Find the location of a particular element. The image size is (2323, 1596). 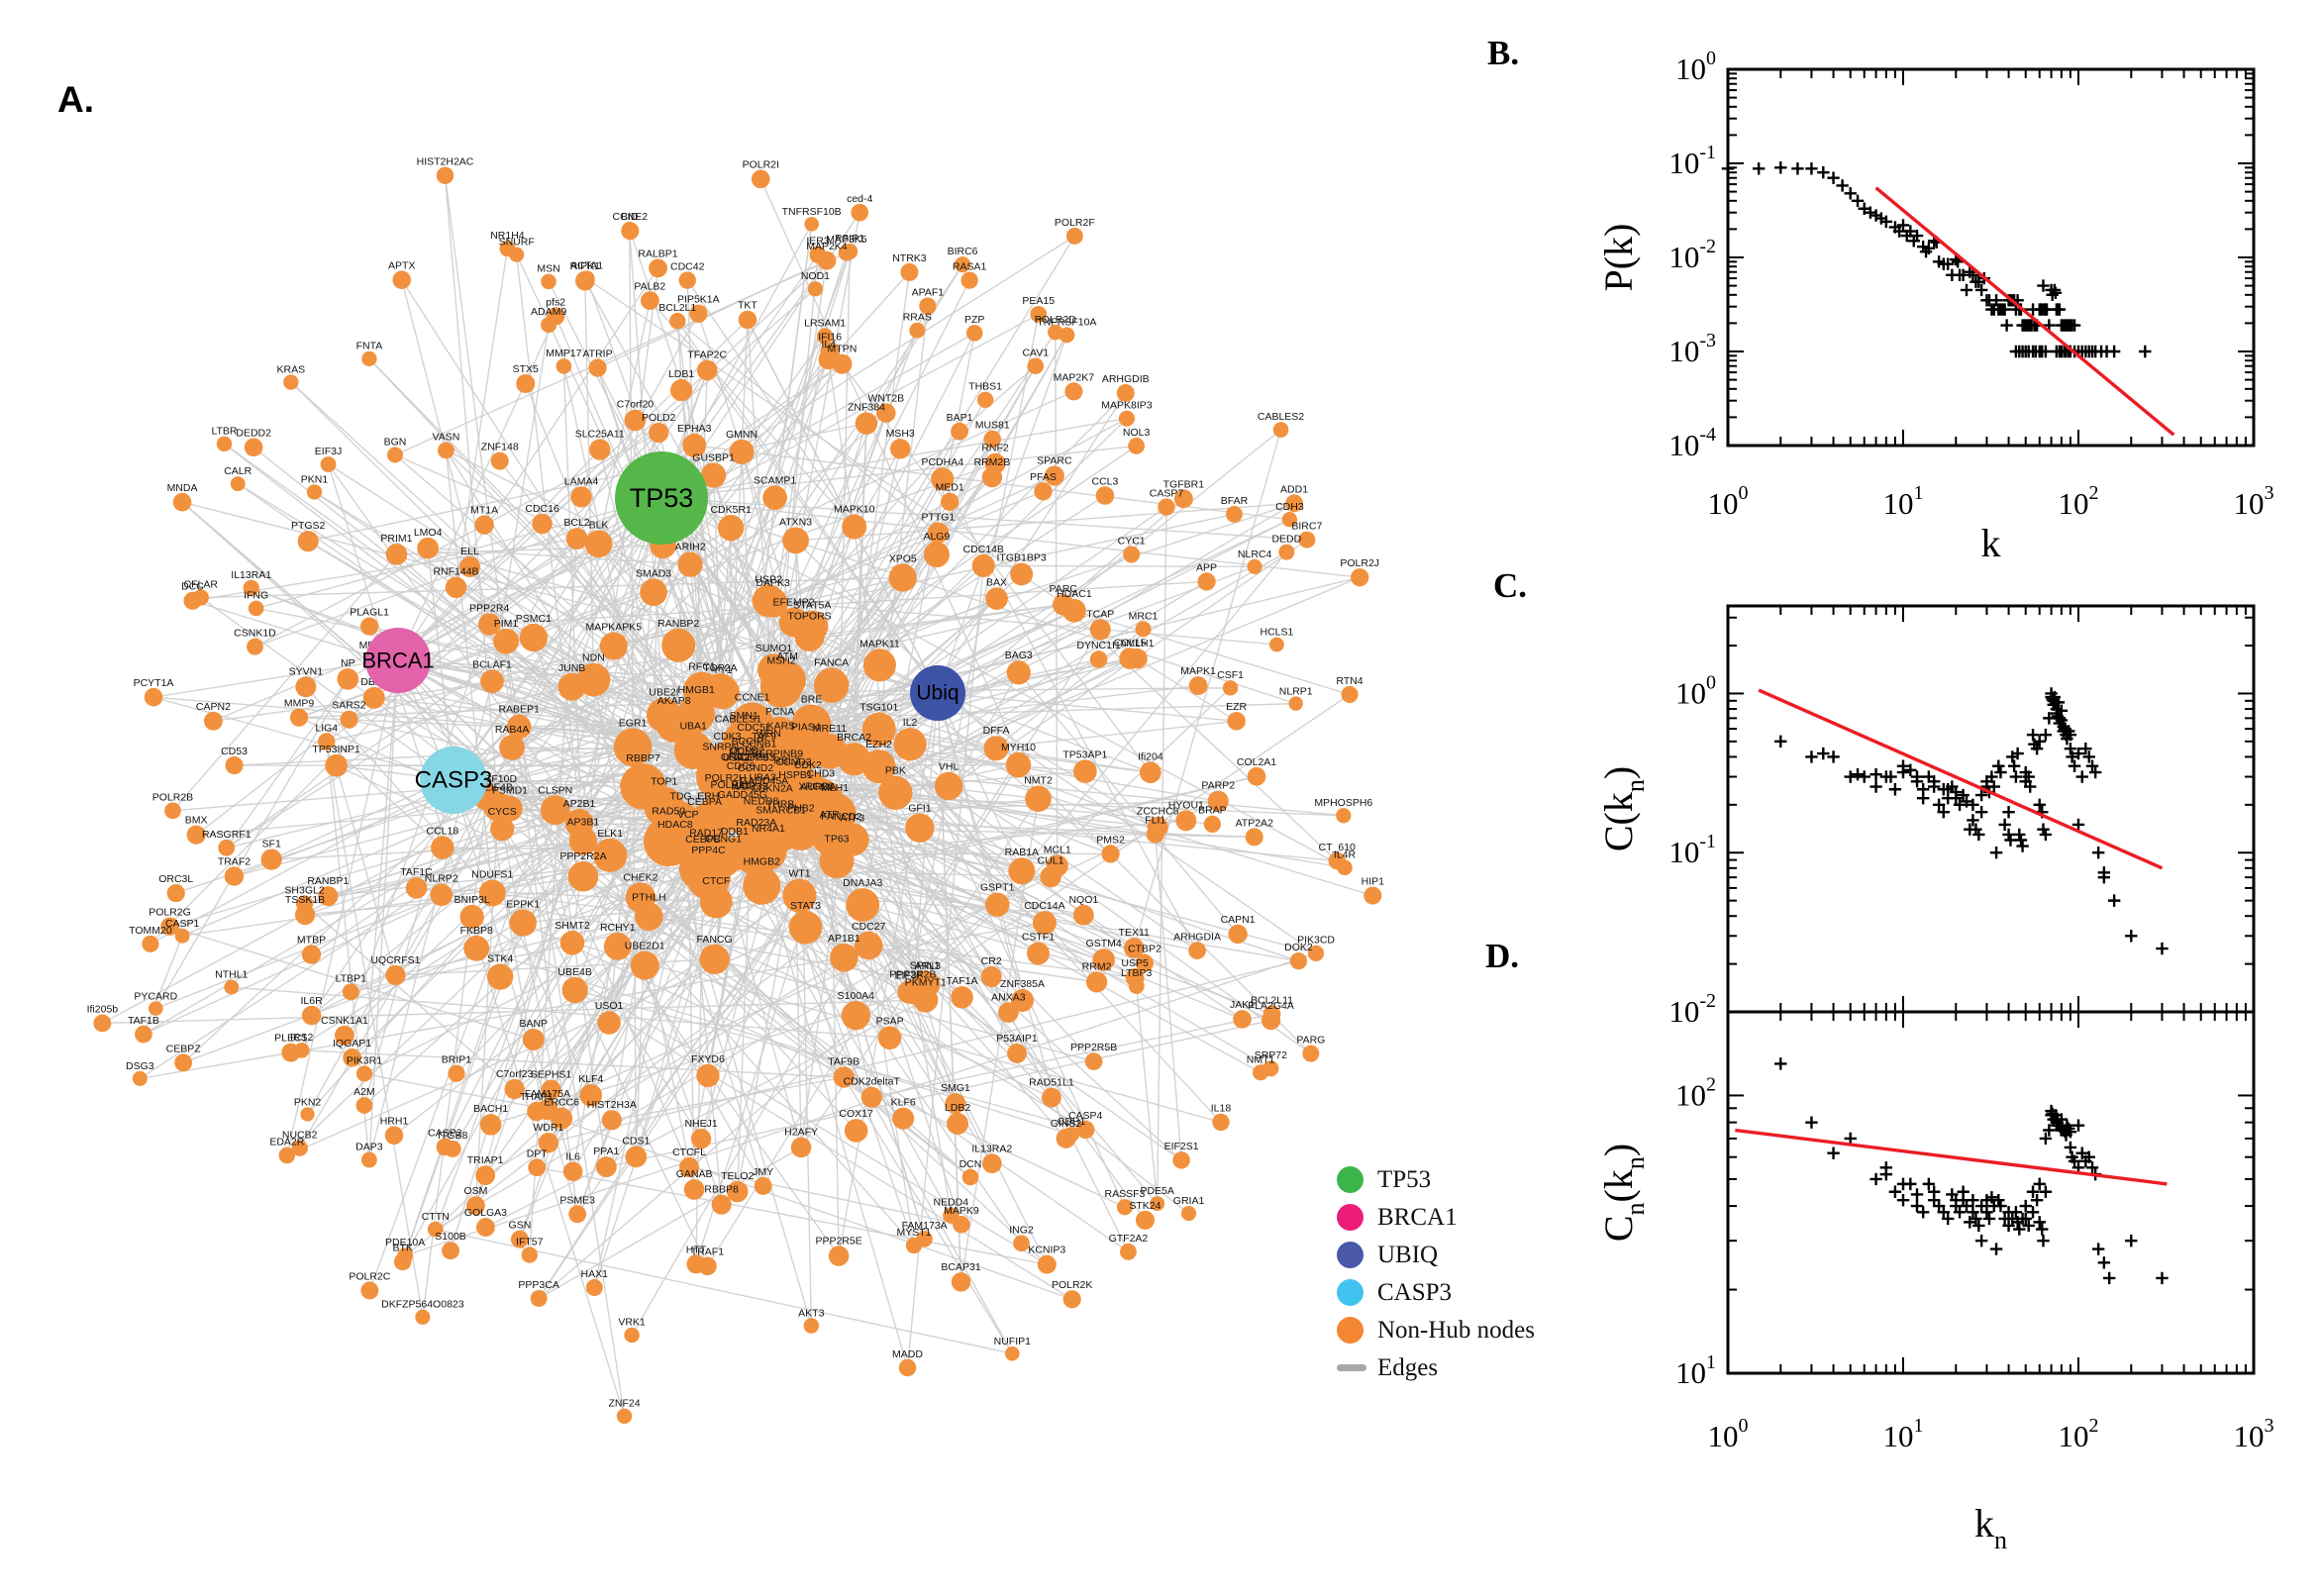

node-label: STK24 is located at coordinates (1145, 1206).